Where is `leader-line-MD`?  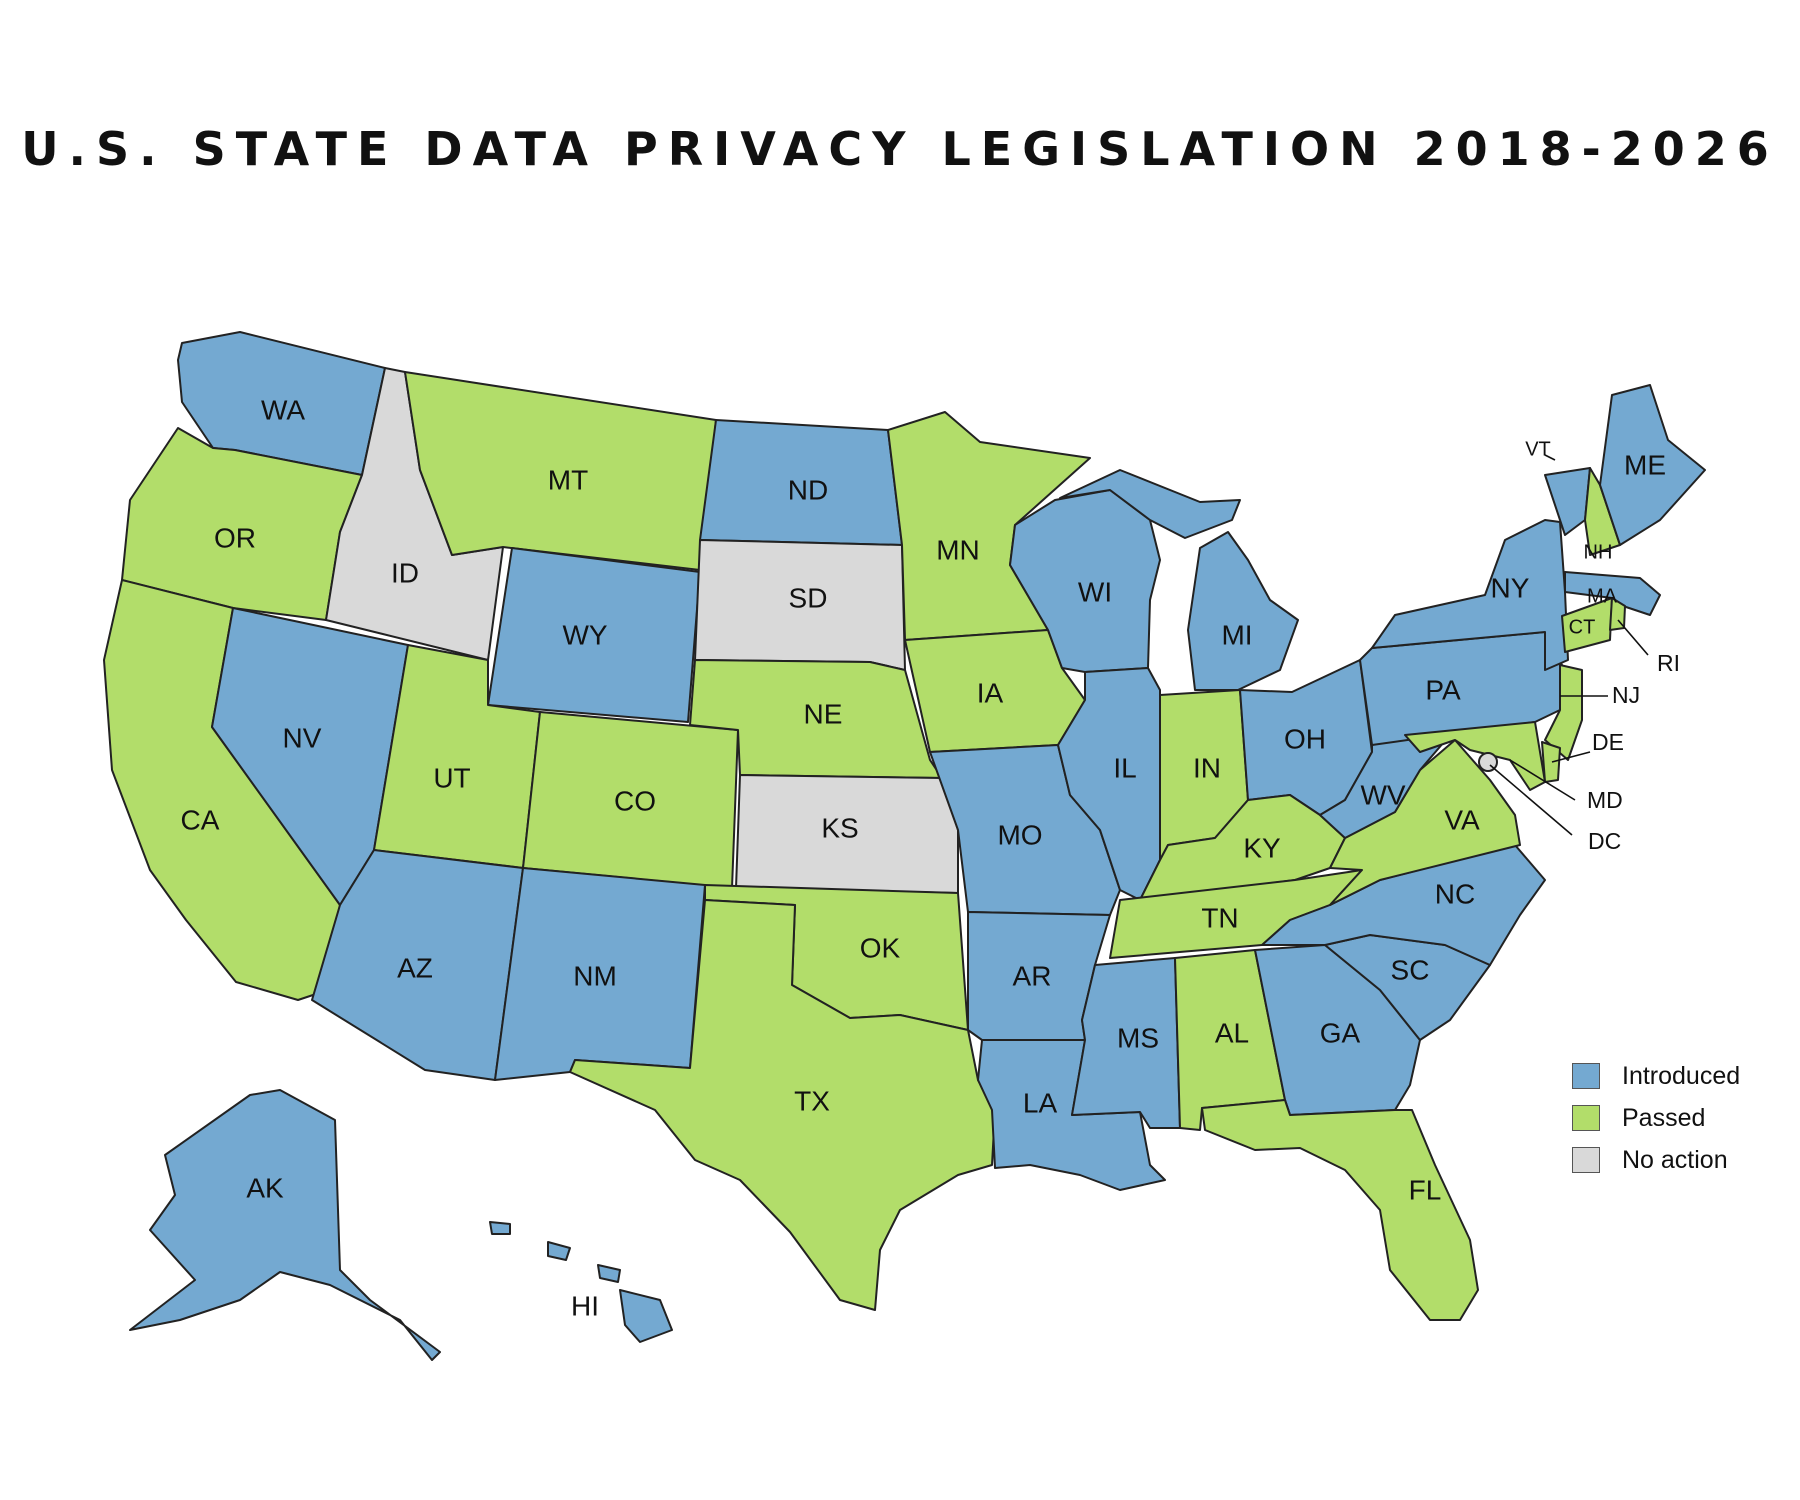 leader-line-MD is located at coordinates (1542, 780).